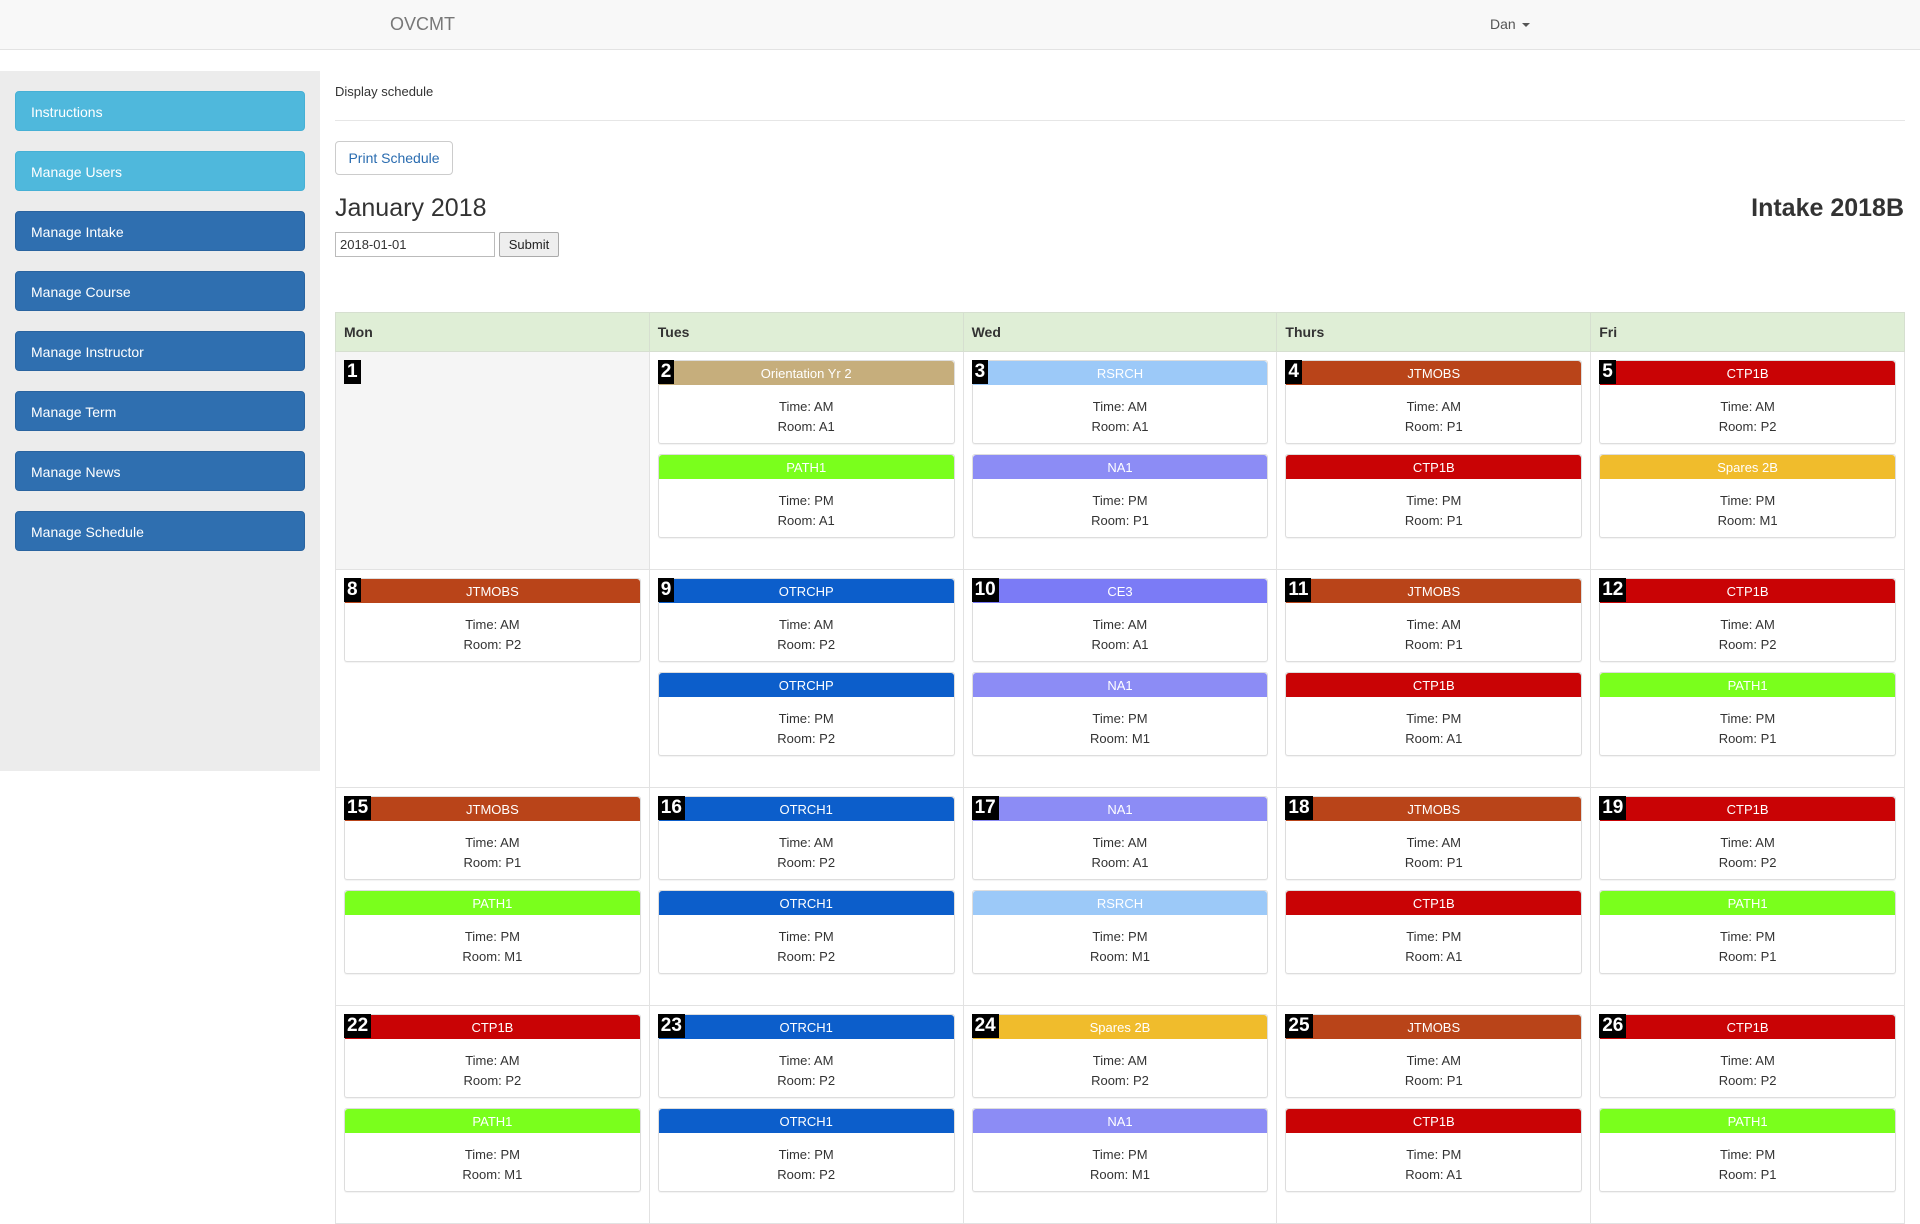 The width and height of the screenshot is (1920, 1224). I want to click on schedule-event: OTRCHP Time: AM Room: P2, so click(806, 620).